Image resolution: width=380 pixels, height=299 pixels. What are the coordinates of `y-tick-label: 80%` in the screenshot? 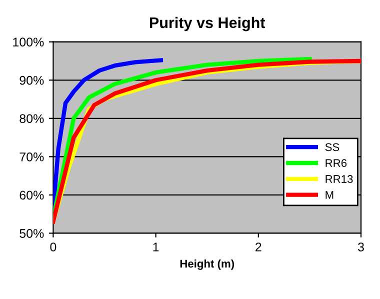 It's located at (32, 119).